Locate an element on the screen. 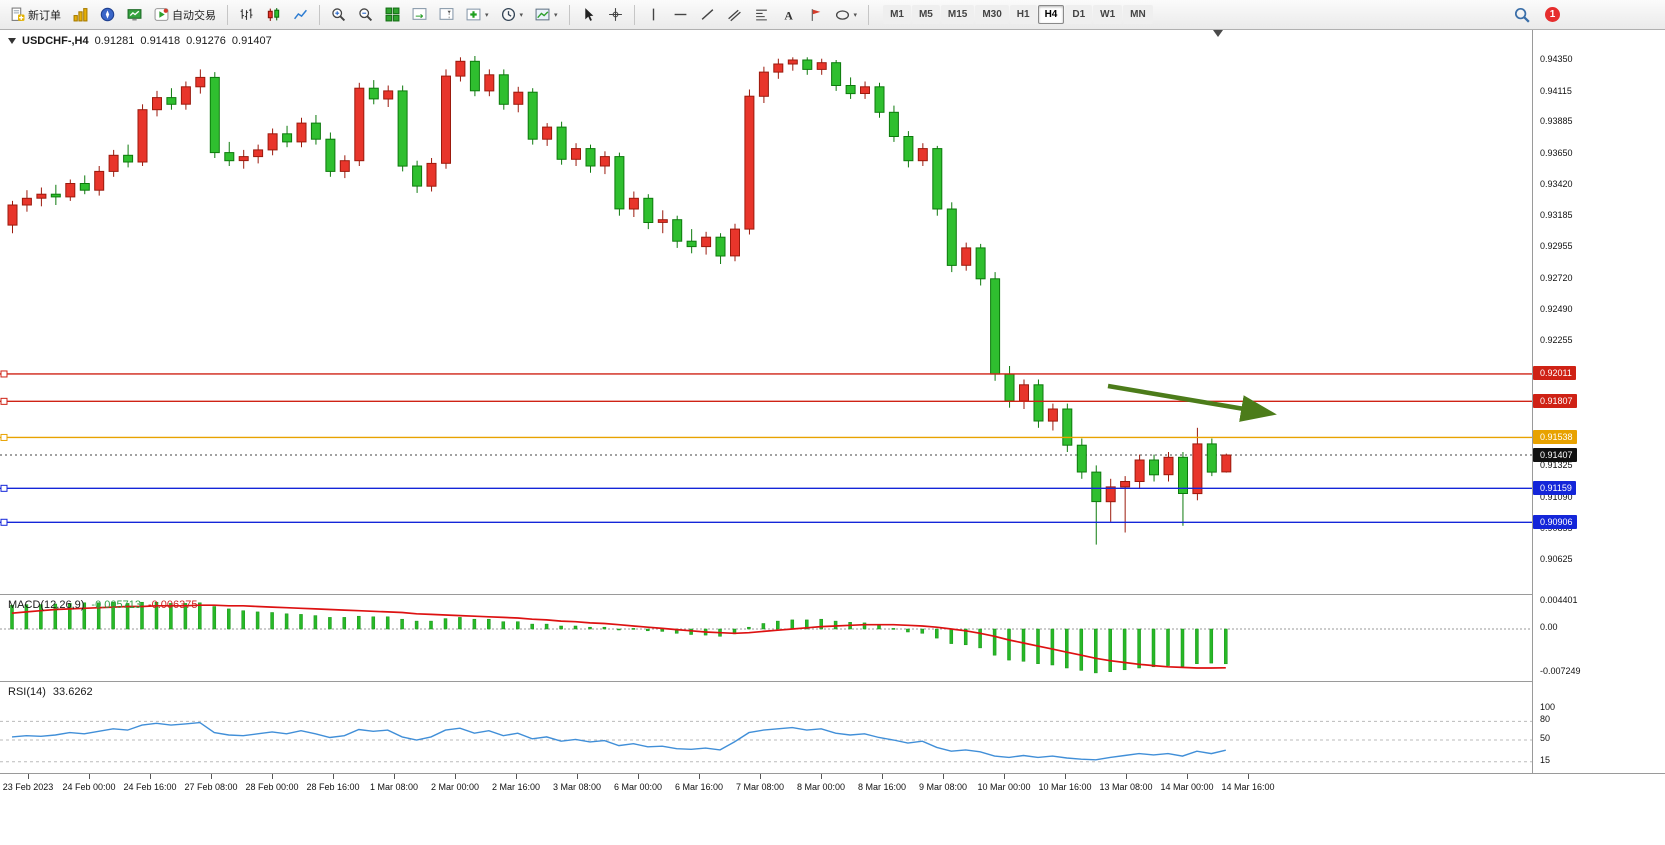 Image resolution: width=1665 pixels, height=845 pixels. market-watch-icon is located at coordinates (80, 15).